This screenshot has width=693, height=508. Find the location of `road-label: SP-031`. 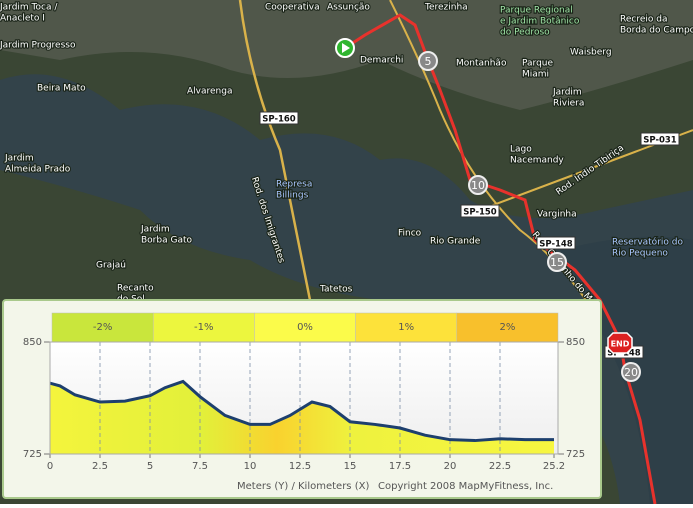

road-label: SP-031 is located at coordinates (660, 141).